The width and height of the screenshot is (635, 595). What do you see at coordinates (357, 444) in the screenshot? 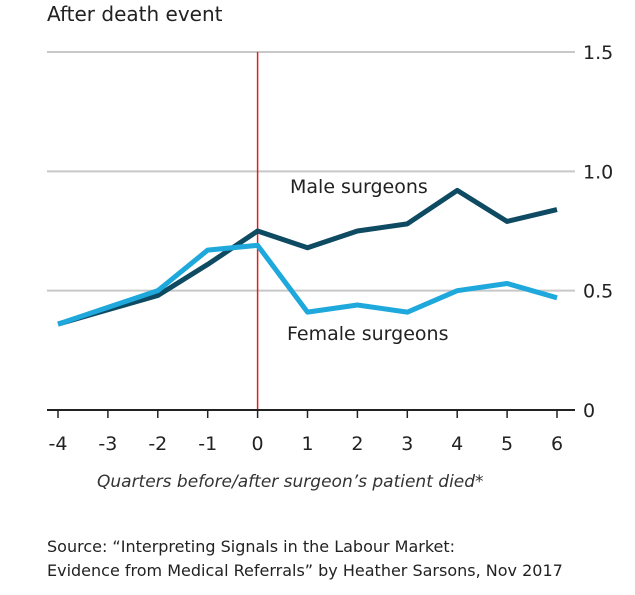
I see `x-tick-label: 2` at bounding box center [357, 444].